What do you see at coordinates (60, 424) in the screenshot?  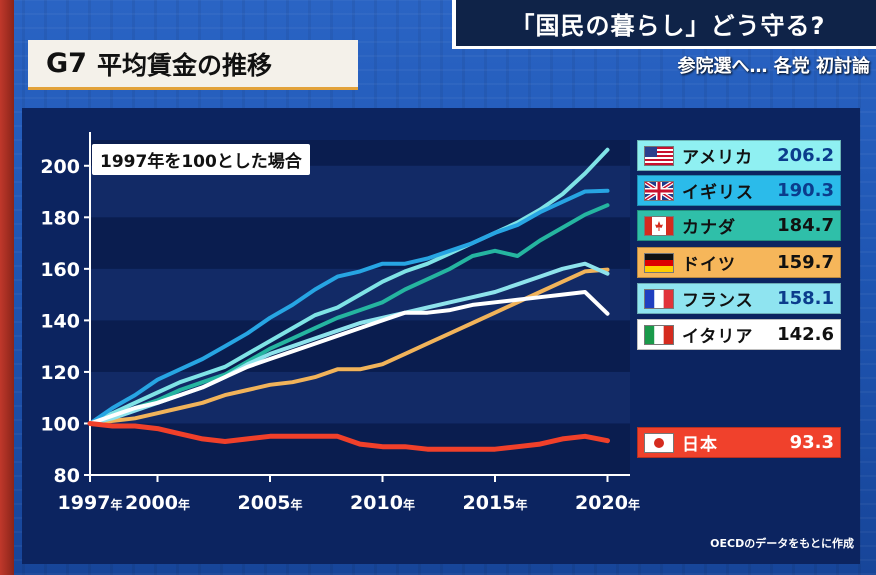 I see `y-tick-label: 100` at bounding box center [60, 424].